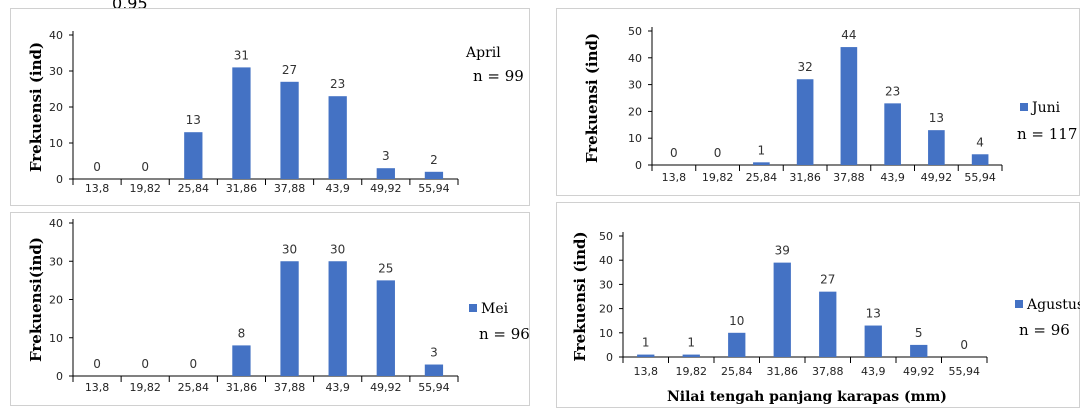  I want to click on x-axis-title: Nilai tengah panjang karapas (mm), so click(807, 397).